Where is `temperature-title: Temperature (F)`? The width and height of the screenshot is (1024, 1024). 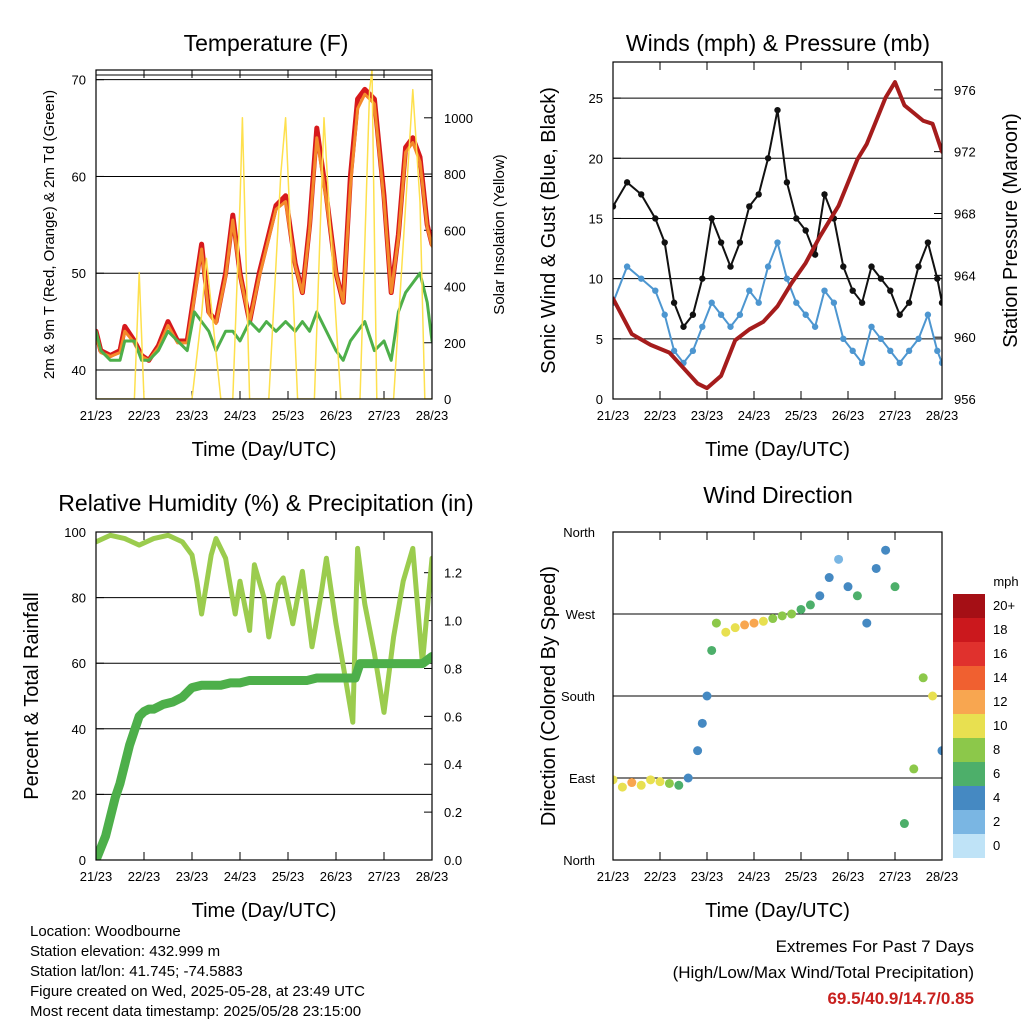
temperature-title: Temperature (F) is located at coordinates (266, 43).